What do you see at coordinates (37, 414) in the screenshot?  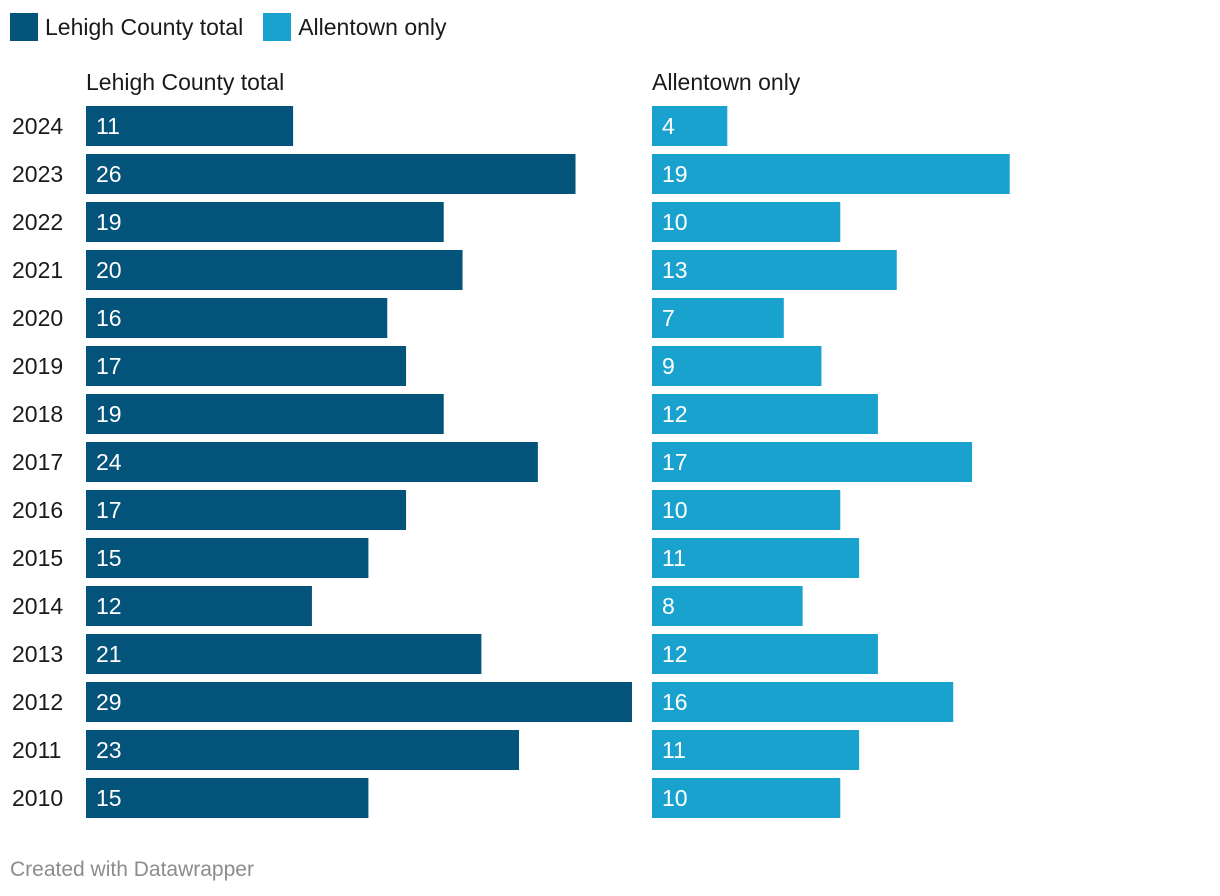 I see `year-label: 2018` at bounding box center [37, 414].